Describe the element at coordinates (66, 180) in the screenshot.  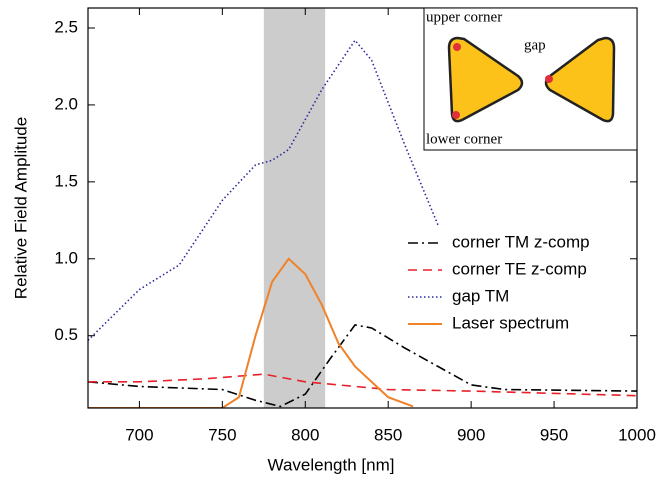
I see `y-tick-label: 1.5` at that location.